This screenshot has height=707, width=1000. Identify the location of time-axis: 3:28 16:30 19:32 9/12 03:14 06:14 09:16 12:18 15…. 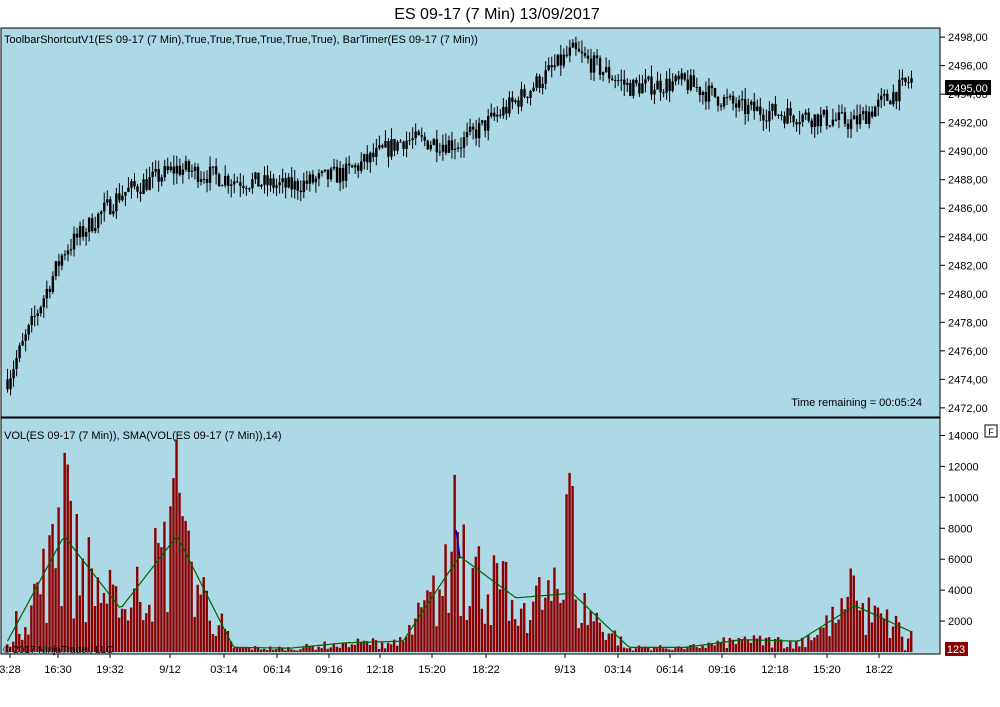
(446, 665).